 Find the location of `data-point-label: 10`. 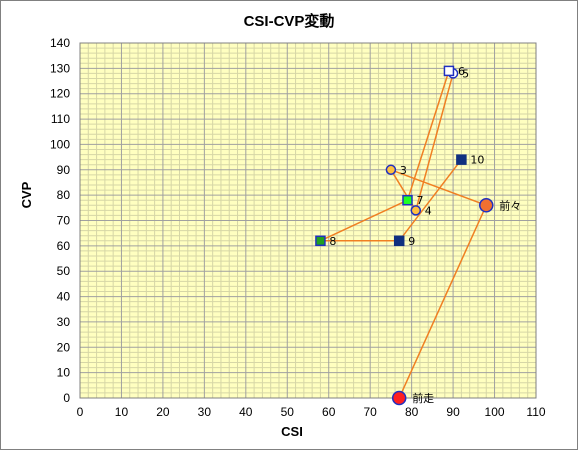

data-point-label: 10 is located at coordinates (477, 160).